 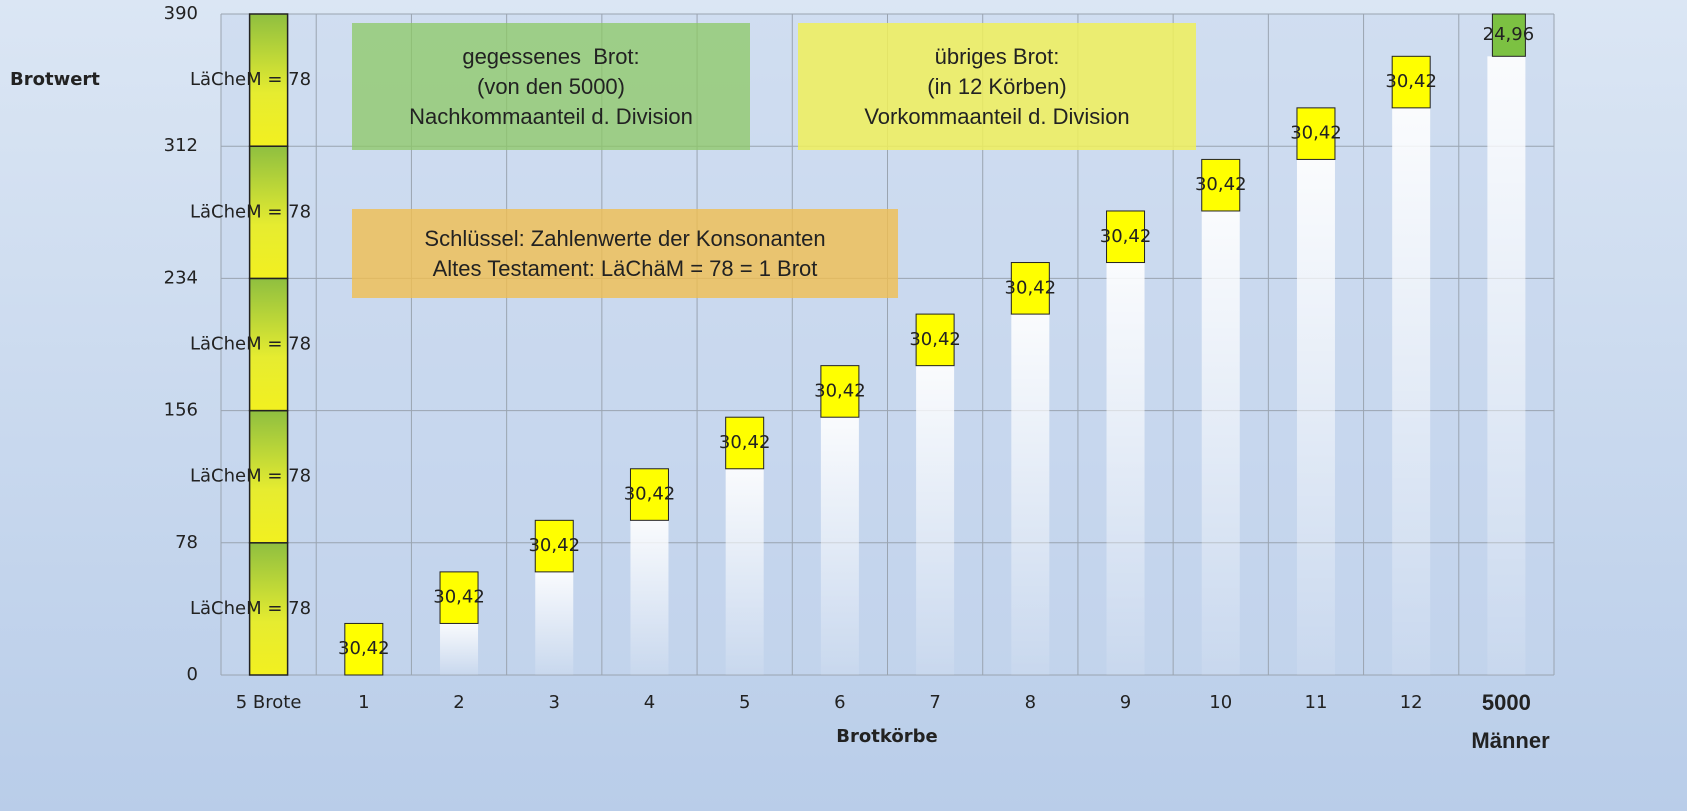 What do you see at coordinates (1221, 702) in the screenshot?
I see `x-tick-label: 10` at bounding box center [1221, 702].